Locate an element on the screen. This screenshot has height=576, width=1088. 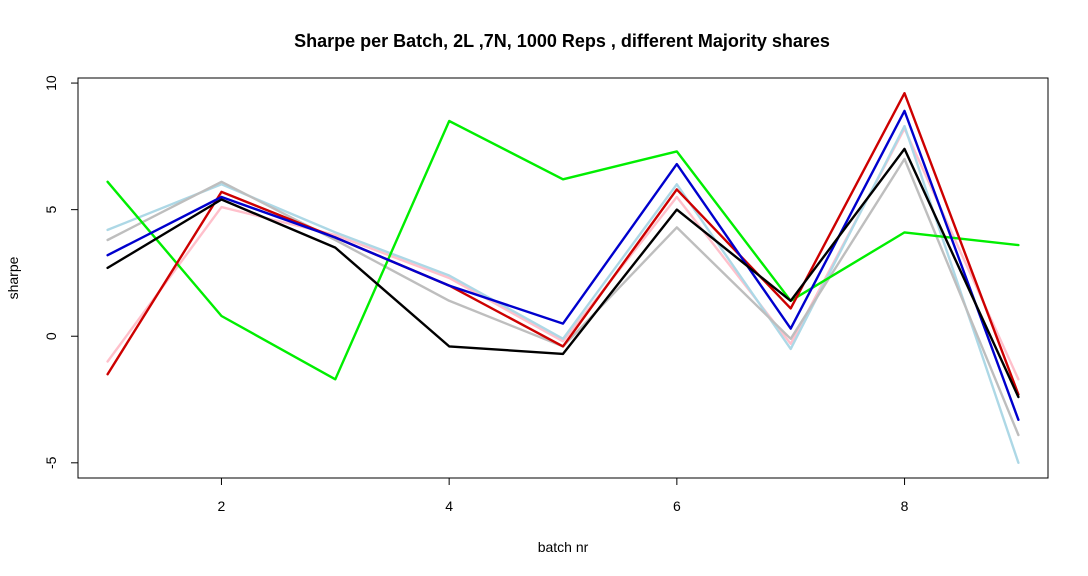
y-tick-label: 0 is located at coordinates (51, 336).